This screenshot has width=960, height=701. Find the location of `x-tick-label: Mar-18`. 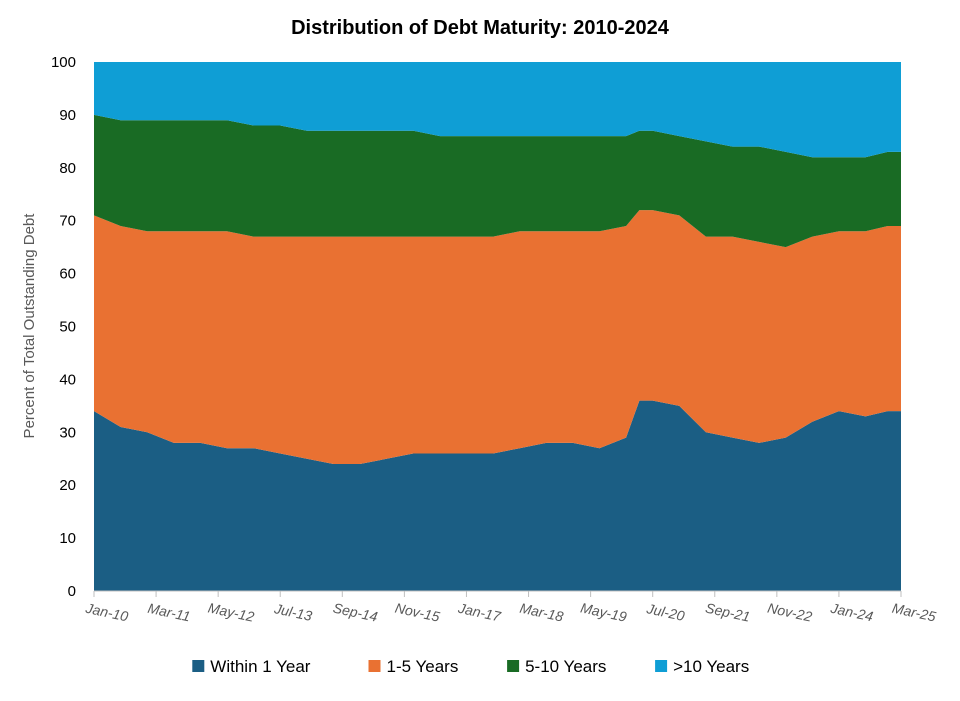

x-tick-label: Mar-18 is located at coordinates (541, 612).